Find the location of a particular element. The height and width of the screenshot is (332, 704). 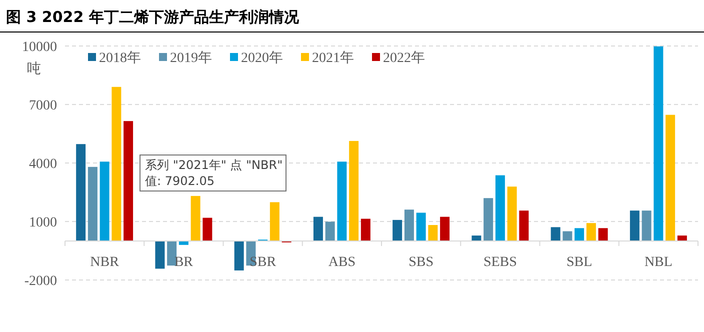

y-tick-label: 4000 is located at coordinates (43, 164).